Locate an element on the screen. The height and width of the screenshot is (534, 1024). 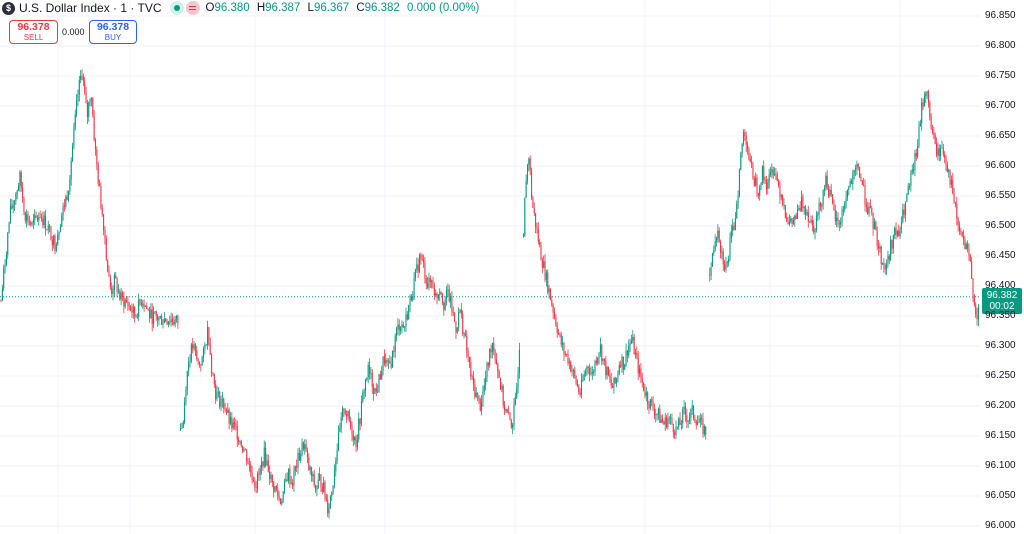
sell-button: 96.378 SELL is located at coordinates (33, 32).